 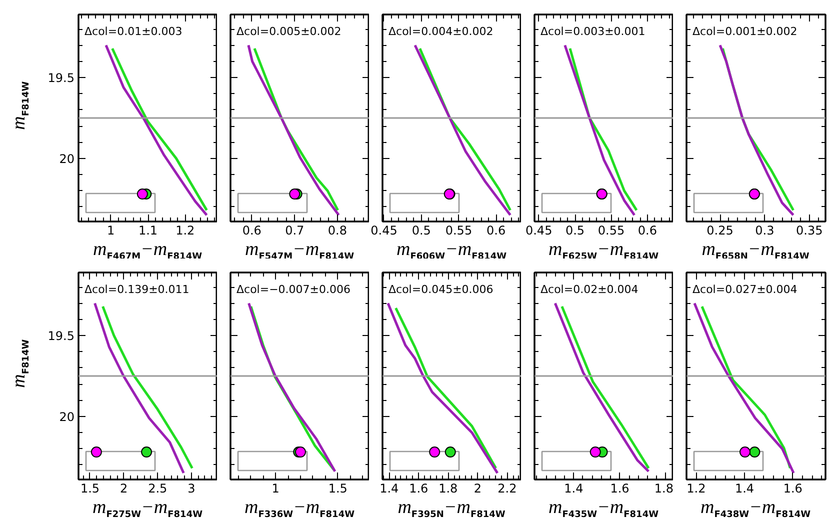 I want to click on x-tick-label: 2.2, so click(x=507, y=489).